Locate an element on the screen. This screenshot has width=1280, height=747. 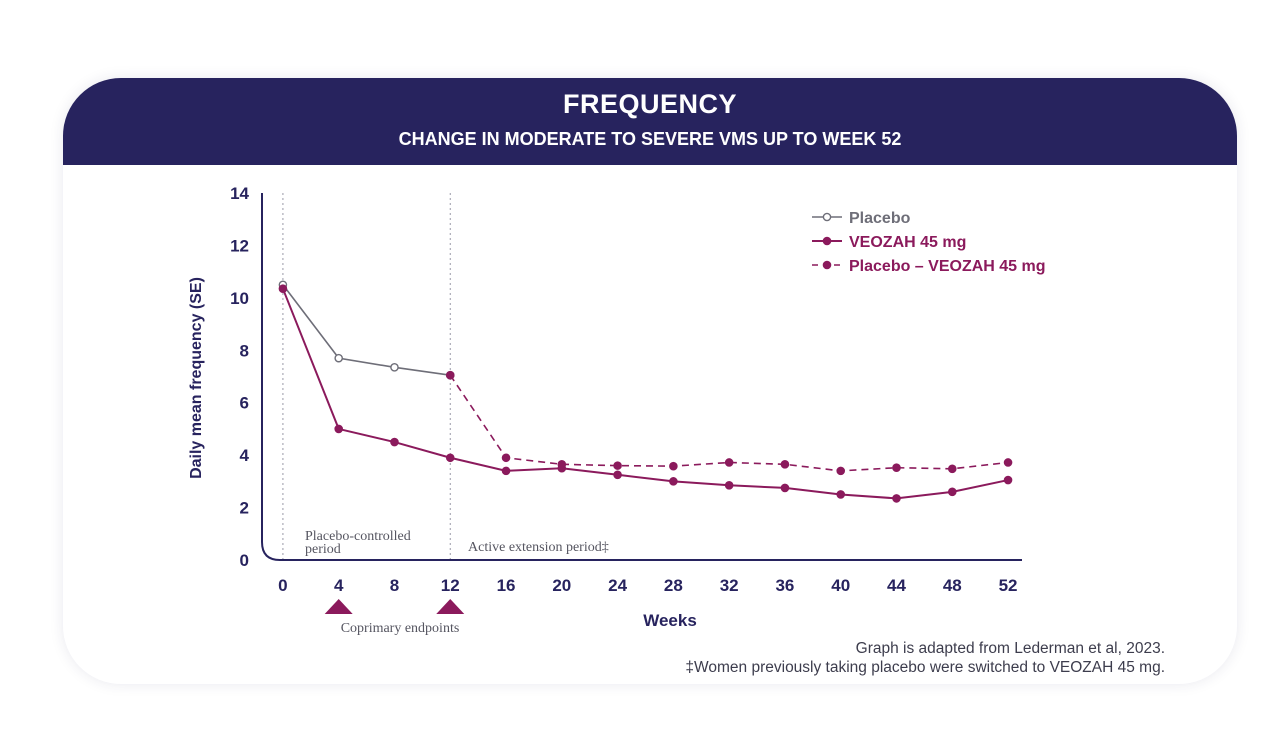
x-tick-label: 16 is located at coordinates (506, 585).